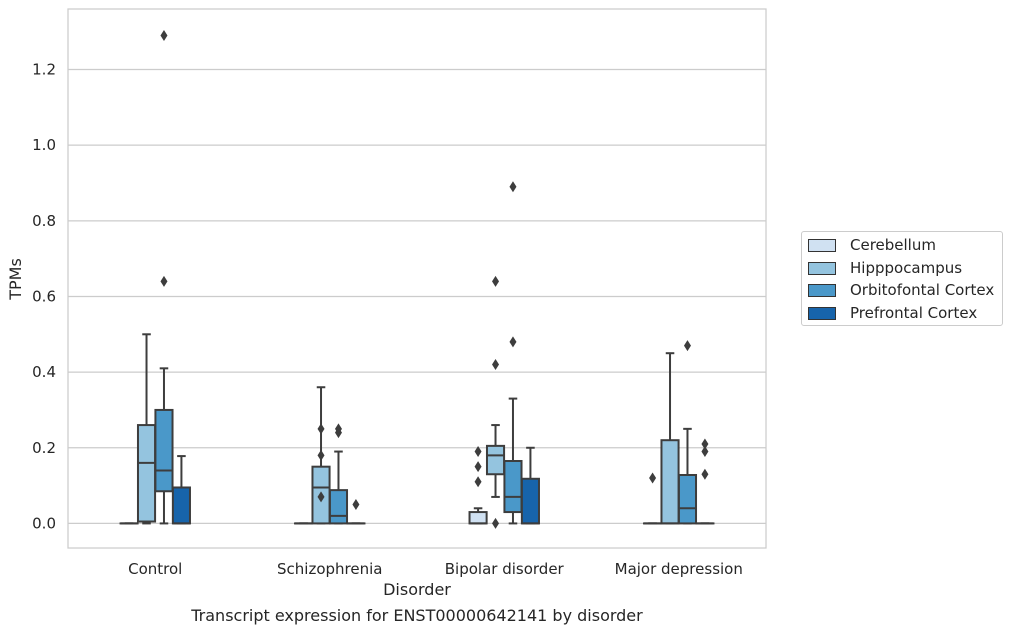 Image resolution: width=1014 pixels, height=634 pixels. Describe the element at coordinates (906, 268) in the screenshot. I see `legend-label-hippocampus: Hipppocampus` at that location.